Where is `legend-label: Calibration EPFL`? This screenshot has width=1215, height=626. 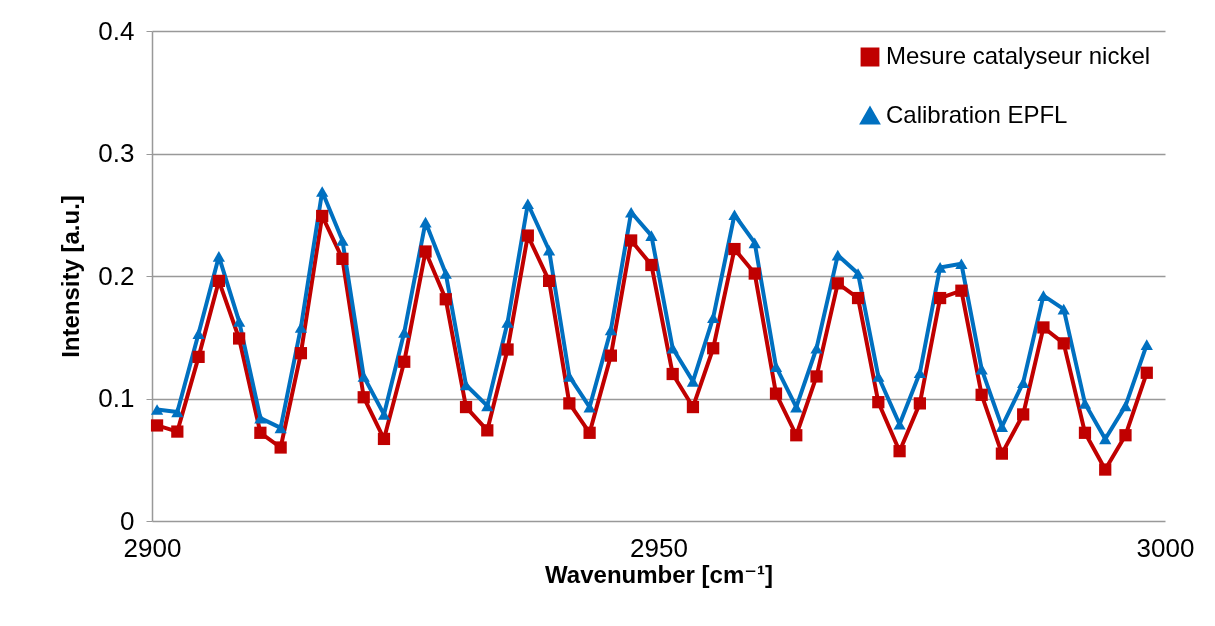
legend-label: Calibration EPFL is located at coordinates (977, 114).